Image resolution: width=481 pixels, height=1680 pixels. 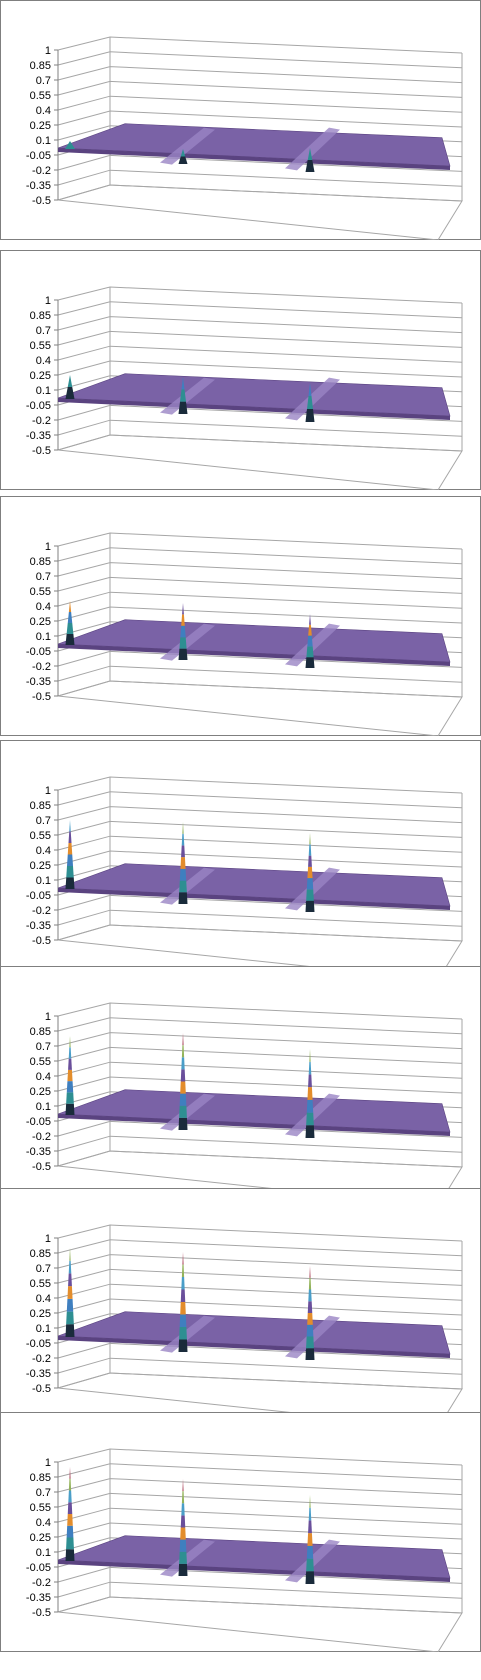 I want to click on value-axis-tick-label: 0.1, so click(x=43, y=637).